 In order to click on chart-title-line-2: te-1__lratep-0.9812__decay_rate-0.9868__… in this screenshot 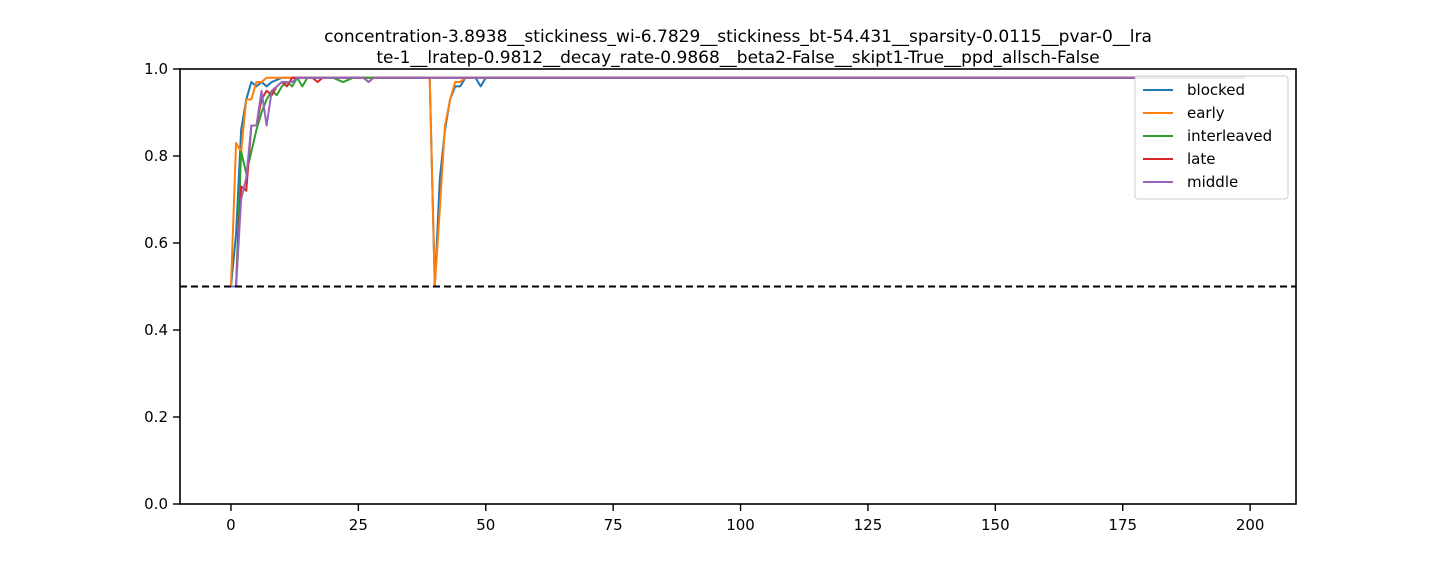, I will do `click(737, 58)`.